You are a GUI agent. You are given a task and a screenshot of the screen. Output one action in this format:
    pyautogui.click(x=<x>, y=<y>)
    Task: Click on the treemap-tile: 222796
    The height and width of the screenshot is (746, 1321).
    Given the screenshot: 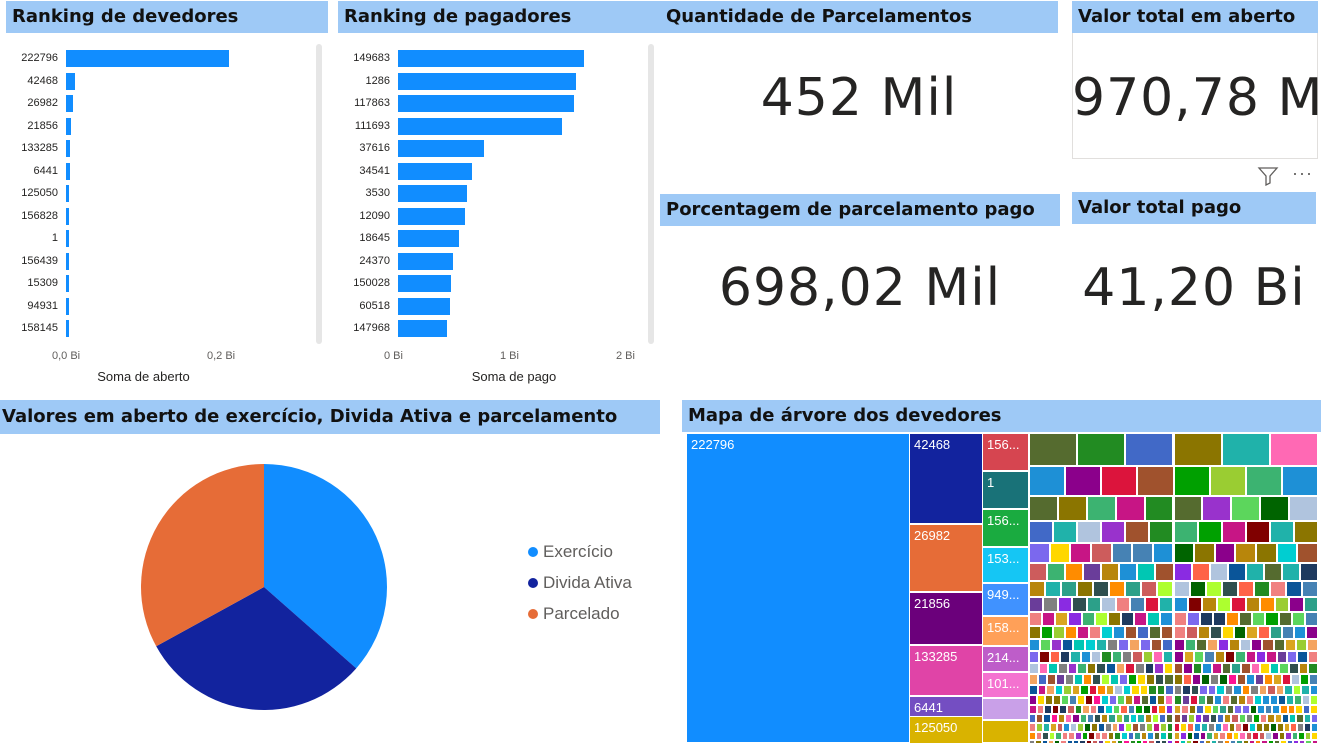 What is the action you would take?
    pyautogui.click(x=798, y=588)
    